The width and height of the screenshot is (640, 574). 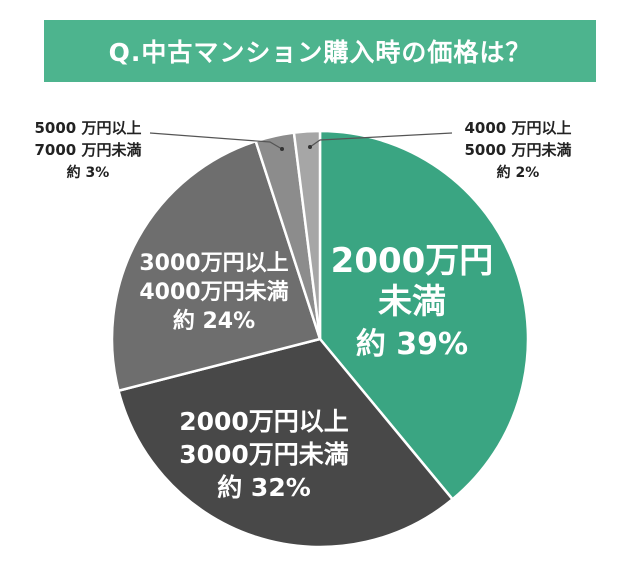 What do you see at coordinates (518, 150) in the screenshot?
I see `slice-label-4-line-1: 5000 万円未満` at bounding box center [518, 150].